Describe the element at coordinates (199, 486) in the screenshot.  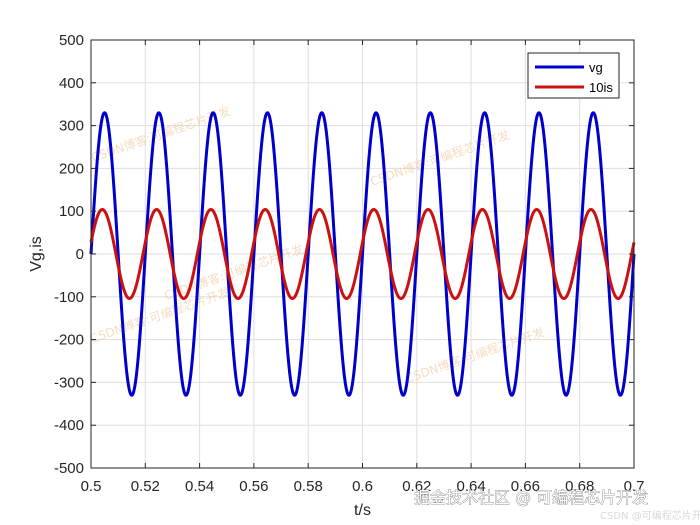
I see `x-tick-label: 0.54` at that location.